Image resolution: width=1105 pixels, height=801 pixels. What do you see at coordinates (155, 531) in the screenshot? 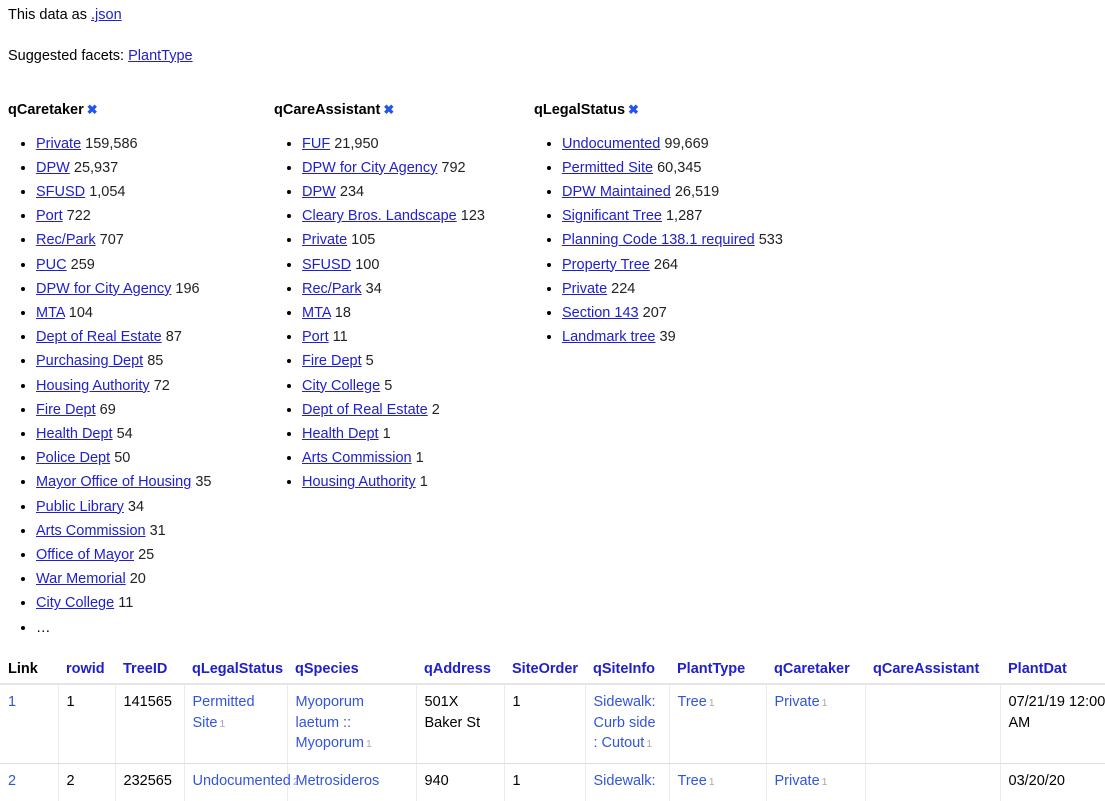
I see `list-item: Arts Commission 31` at bounding box center [155, 531].